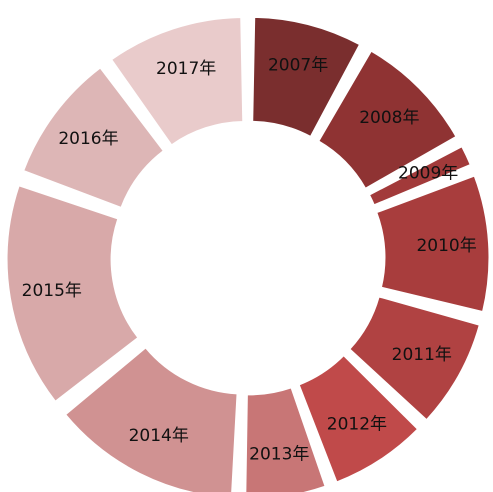 Image resolution: width=493 pixels, height=492 pixels. What do you see at coordinates (422, 355) in the screenshot?
I see `segment-label: 2011年` at bounding box center [422, 355].